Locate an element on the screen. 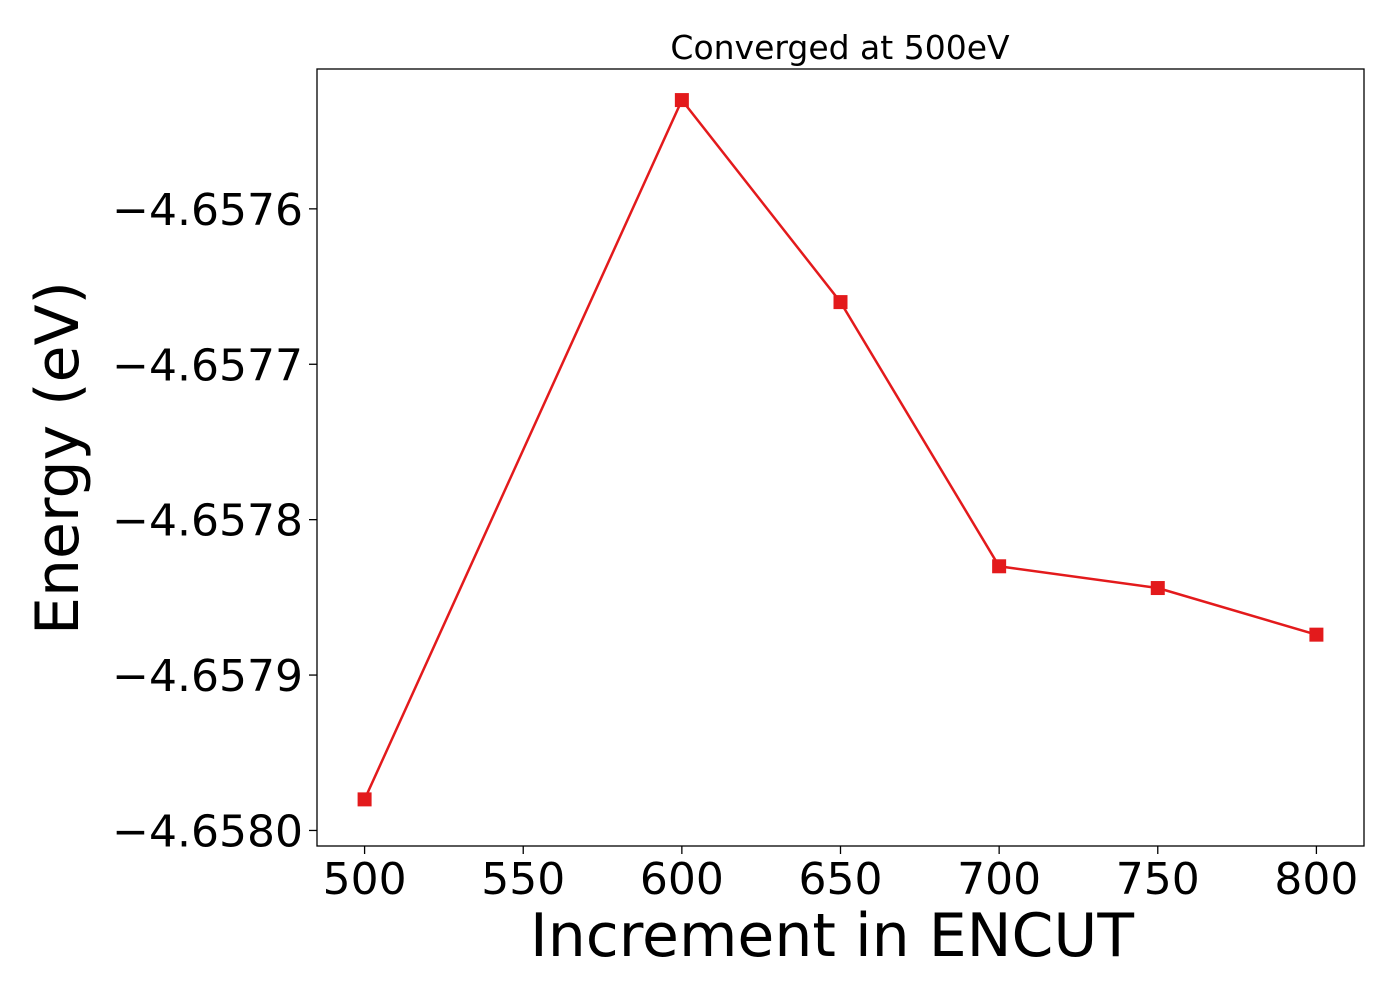 This screenshot has height=1000, width=1400. y-tick-label: −4.6576 is located at coordinates (207, 210).